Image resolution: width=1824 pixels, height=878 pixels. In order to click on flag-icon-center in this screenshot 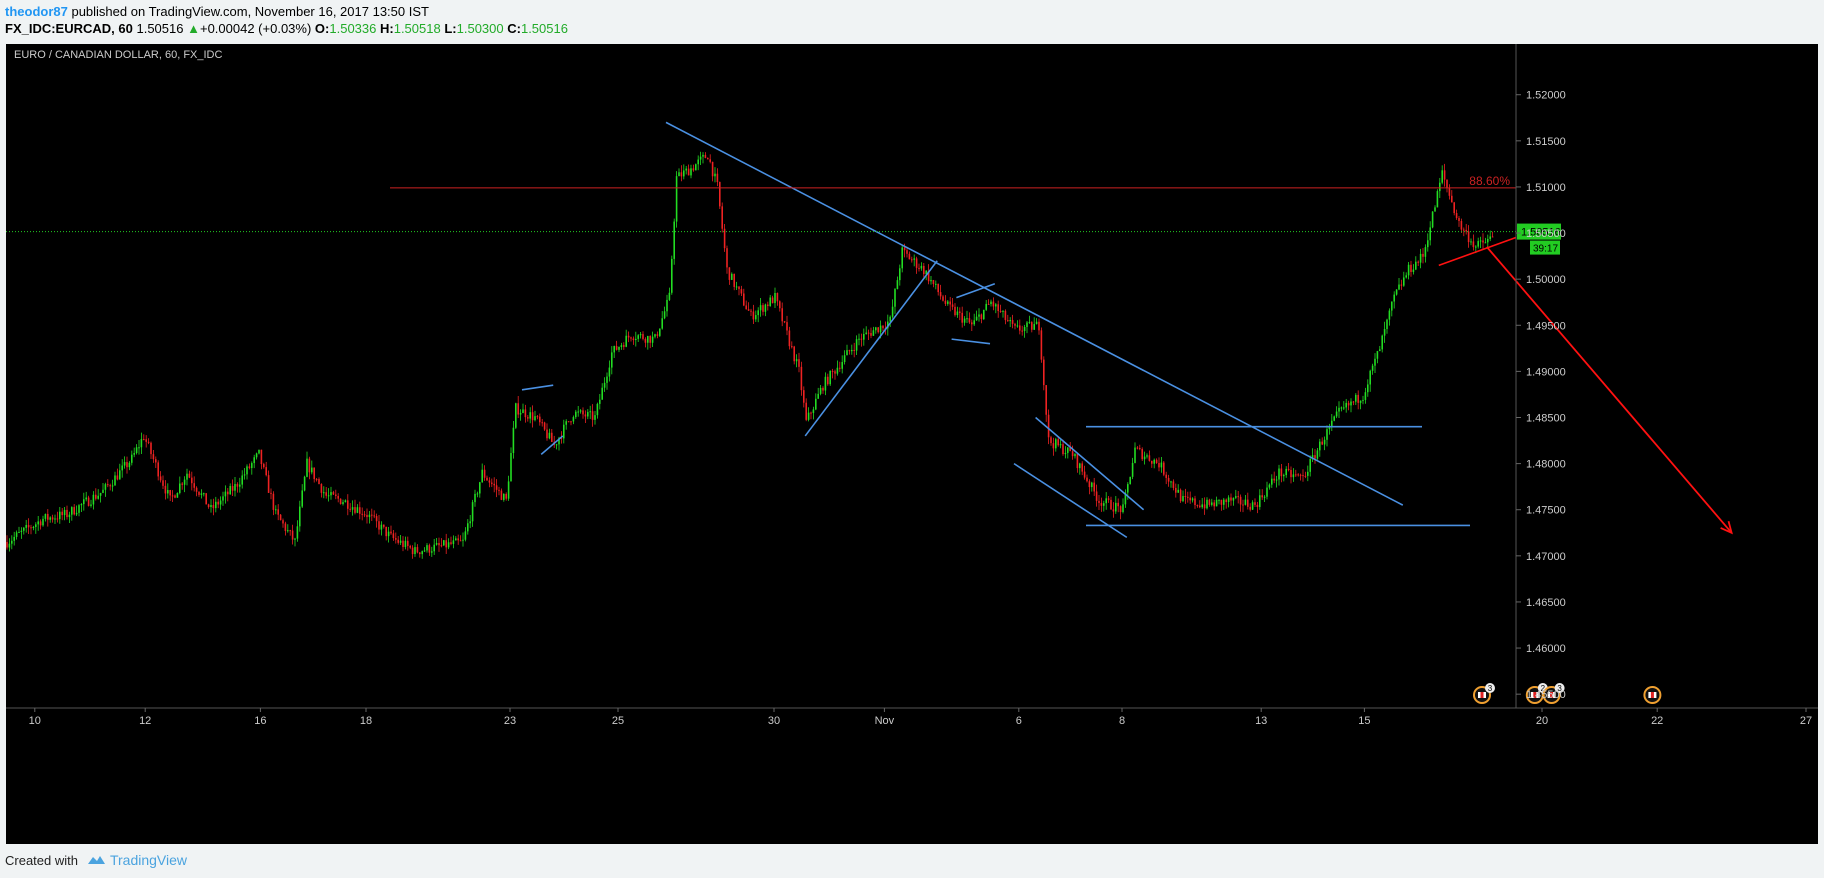, I will do `click(1552, 695)`.